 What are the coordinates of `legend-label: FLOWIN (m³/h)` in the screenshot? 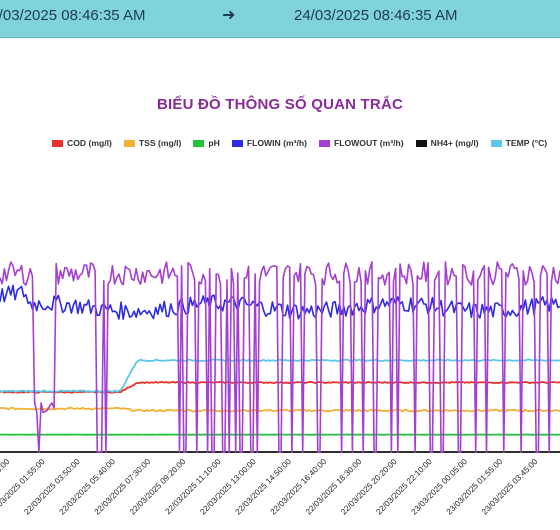 It's located at (276, 143).